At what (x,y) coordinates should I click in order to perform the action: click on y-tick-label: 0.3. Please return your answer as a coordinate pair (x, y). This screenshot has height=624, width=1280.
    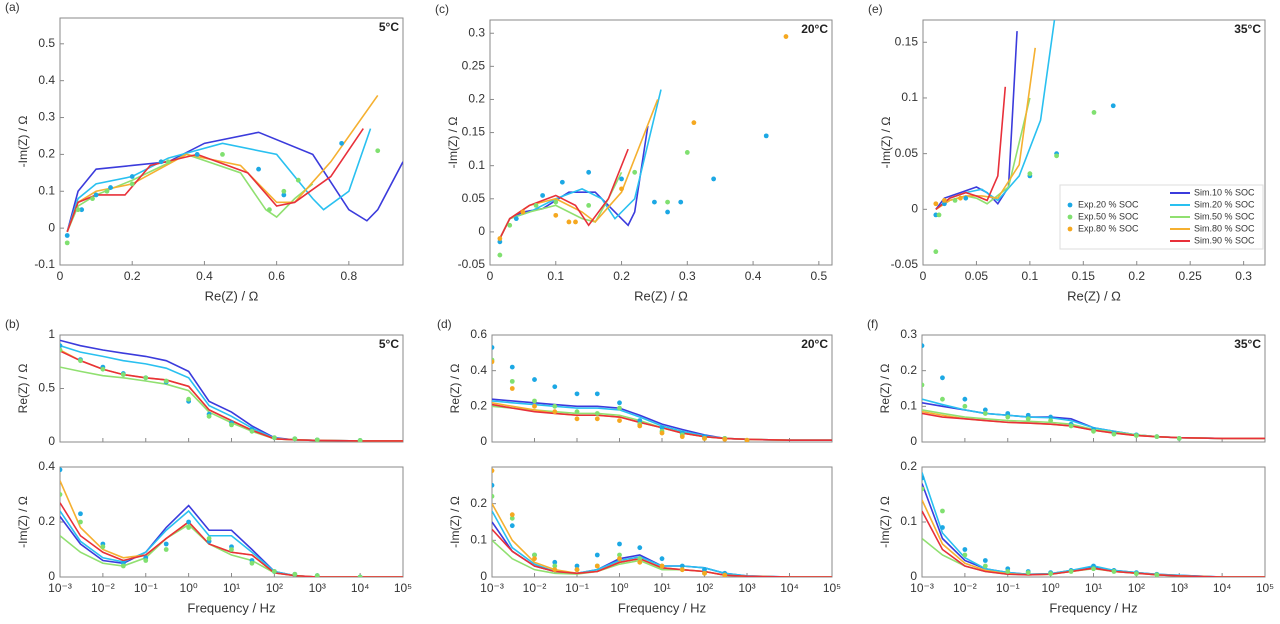
    Looking at the image, I should click on (476, 32).